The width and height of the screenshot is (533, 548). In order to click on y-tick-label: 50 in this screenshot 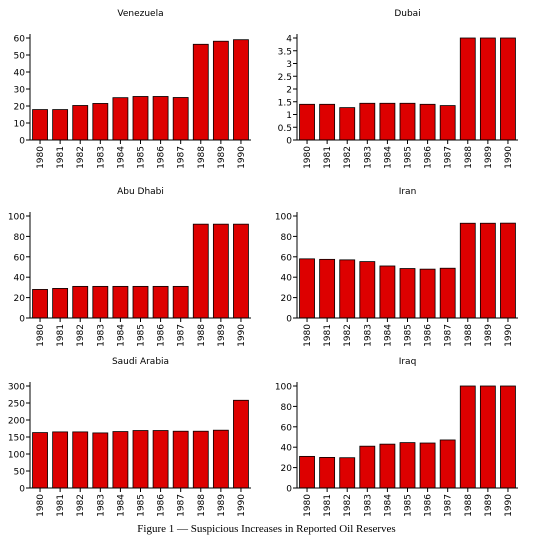, I will do `click(20, 473)`.